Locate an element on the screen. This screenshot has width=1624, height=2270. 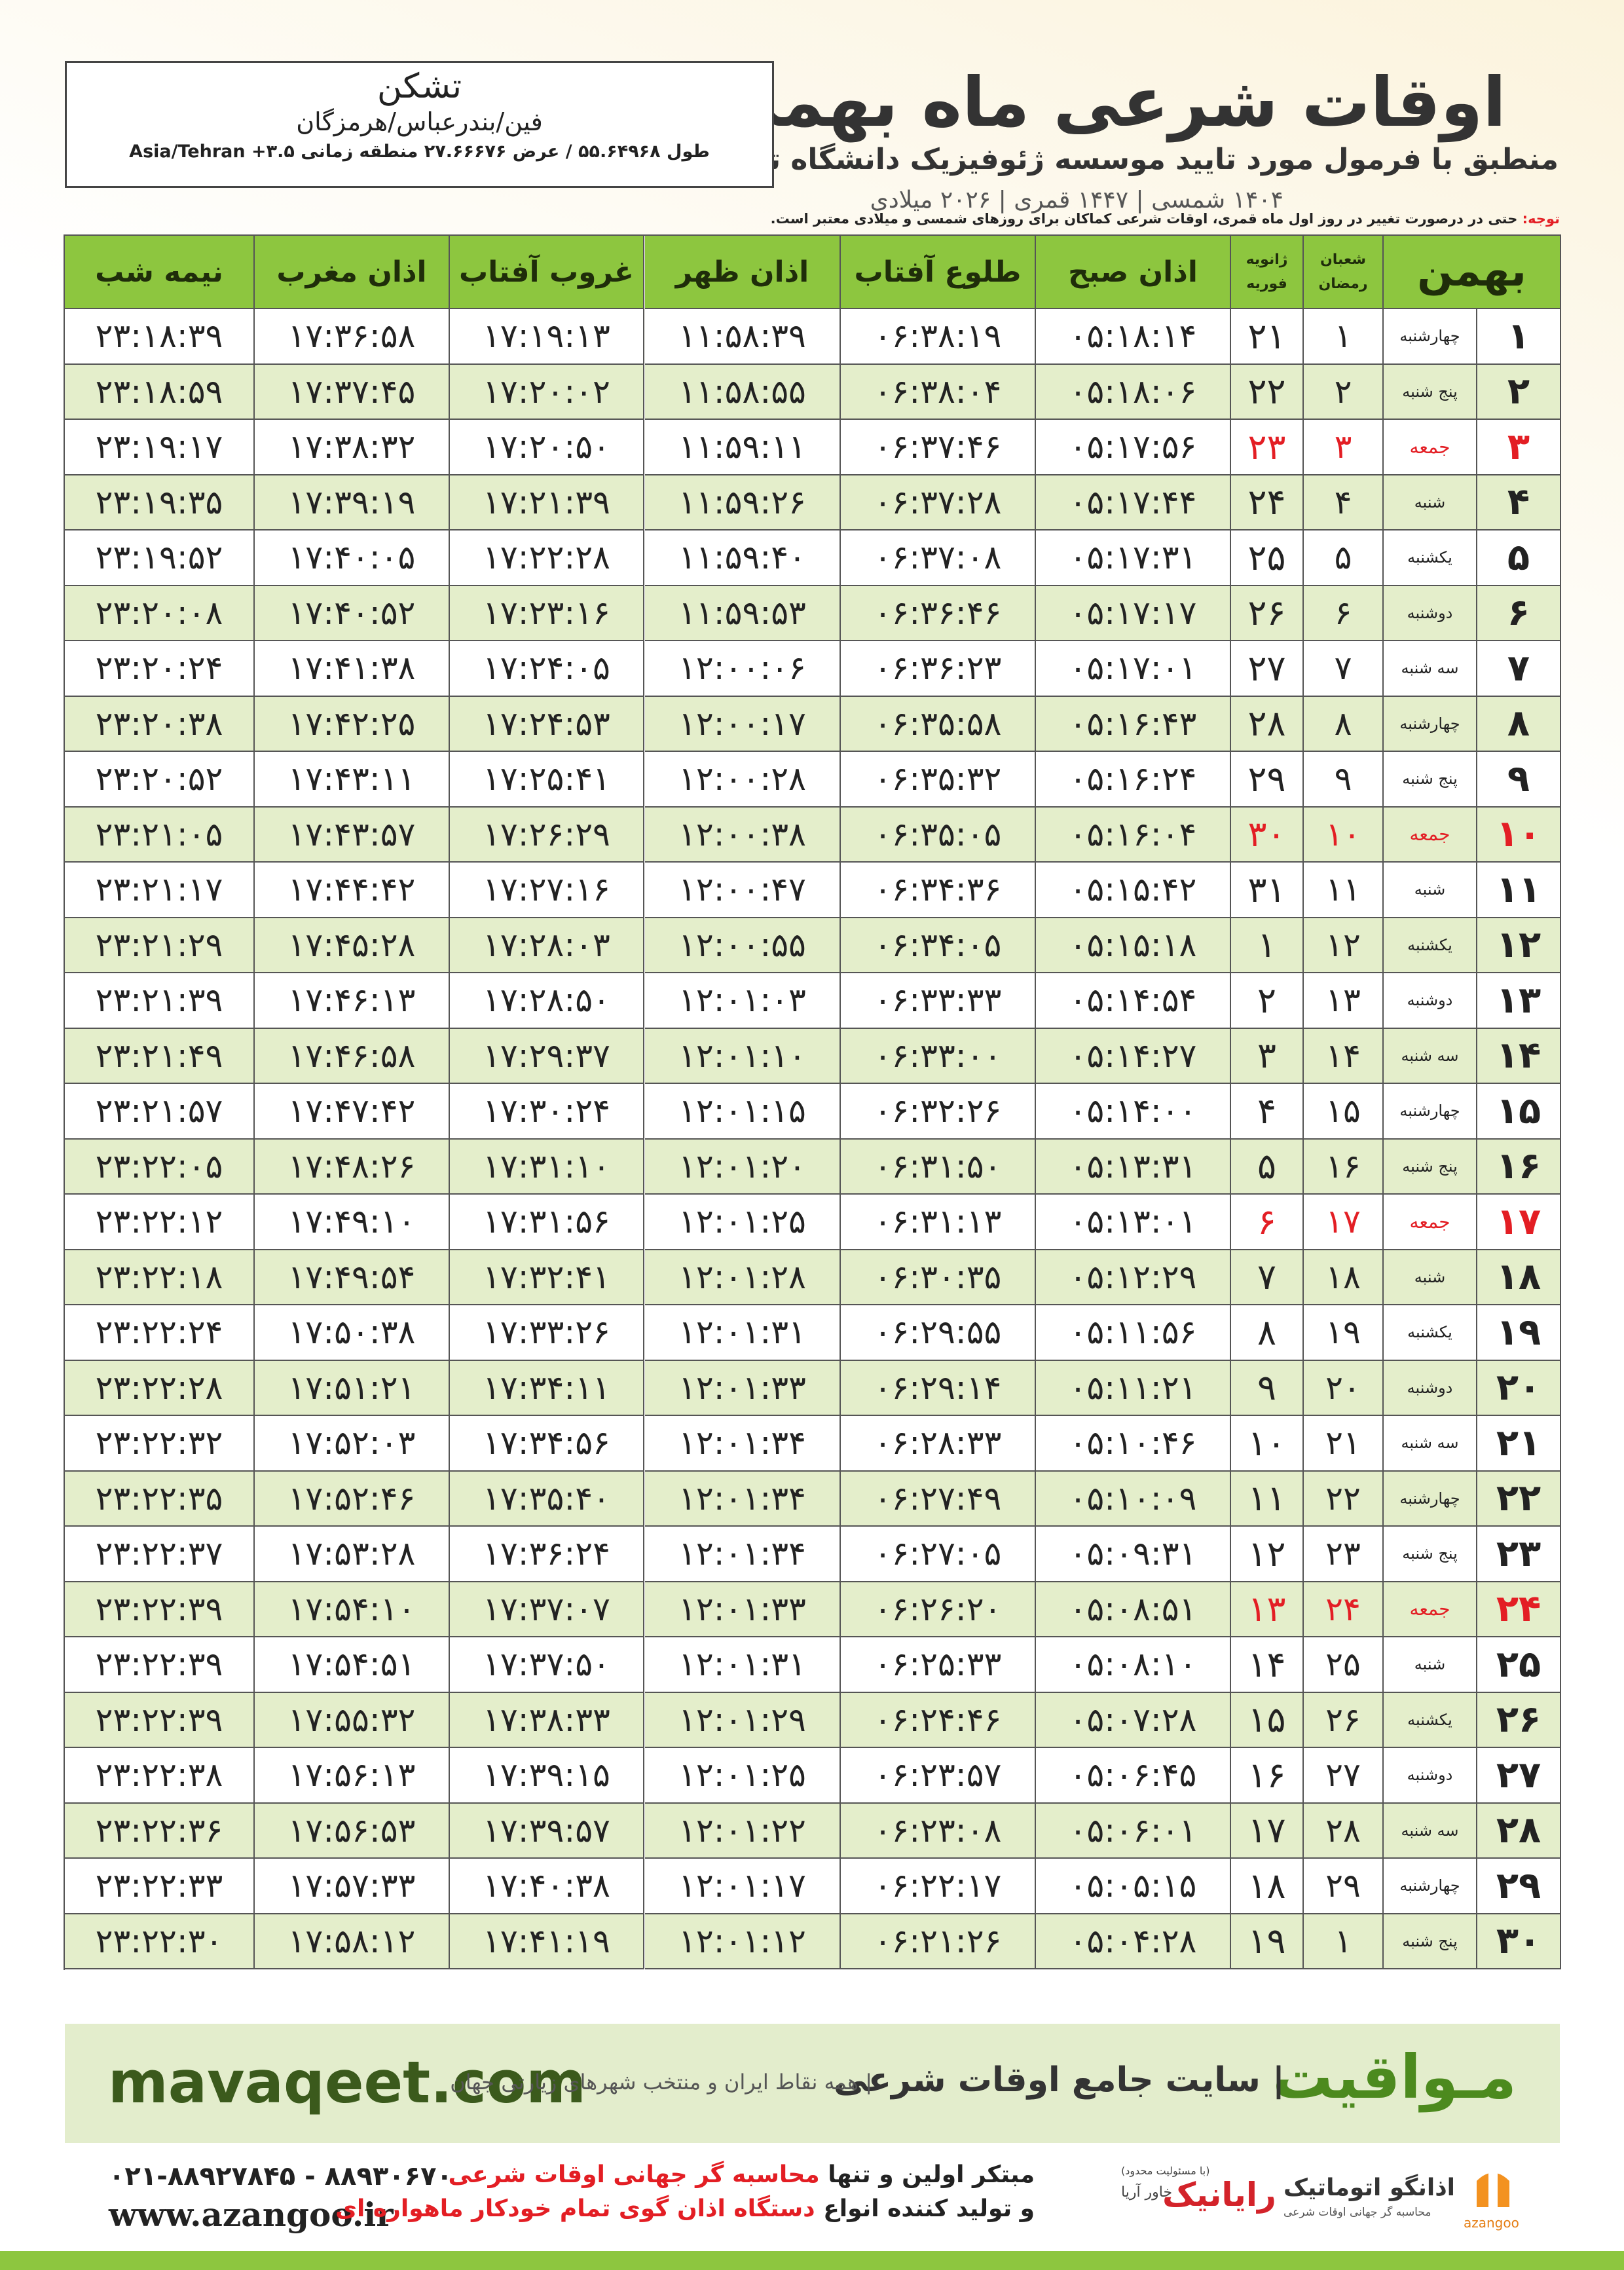
hijri-day: ۶ is located at coordinates (1344, 613).